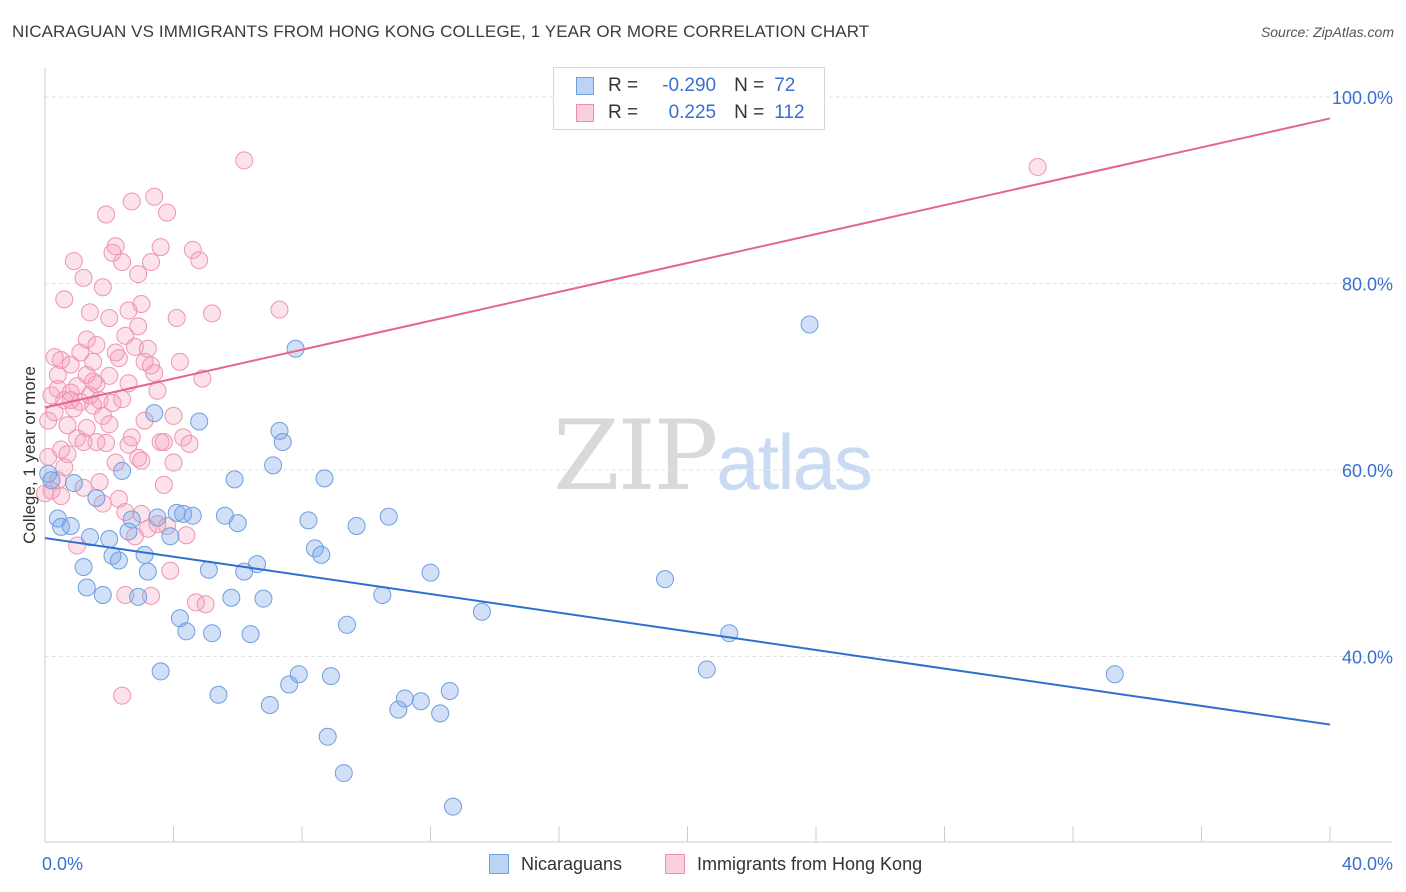  Describe the element at coordinates (810, 863) in the screenshot. I see `bottom-legend-label-hong-kong: Immigrants from Hong Kong` at that location.